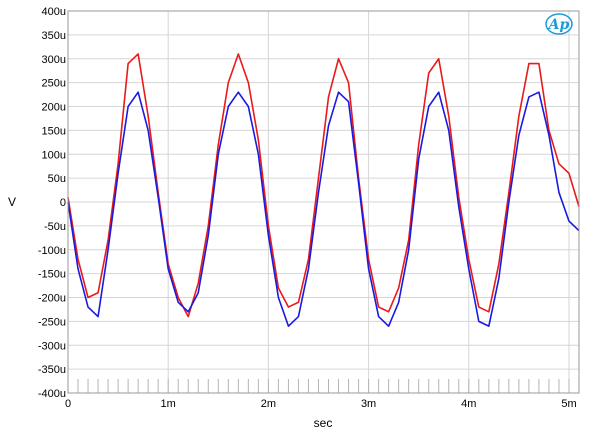 The image size is (600, 437). I want to click on ap-logo-icon: Ap, so click(559, 24).